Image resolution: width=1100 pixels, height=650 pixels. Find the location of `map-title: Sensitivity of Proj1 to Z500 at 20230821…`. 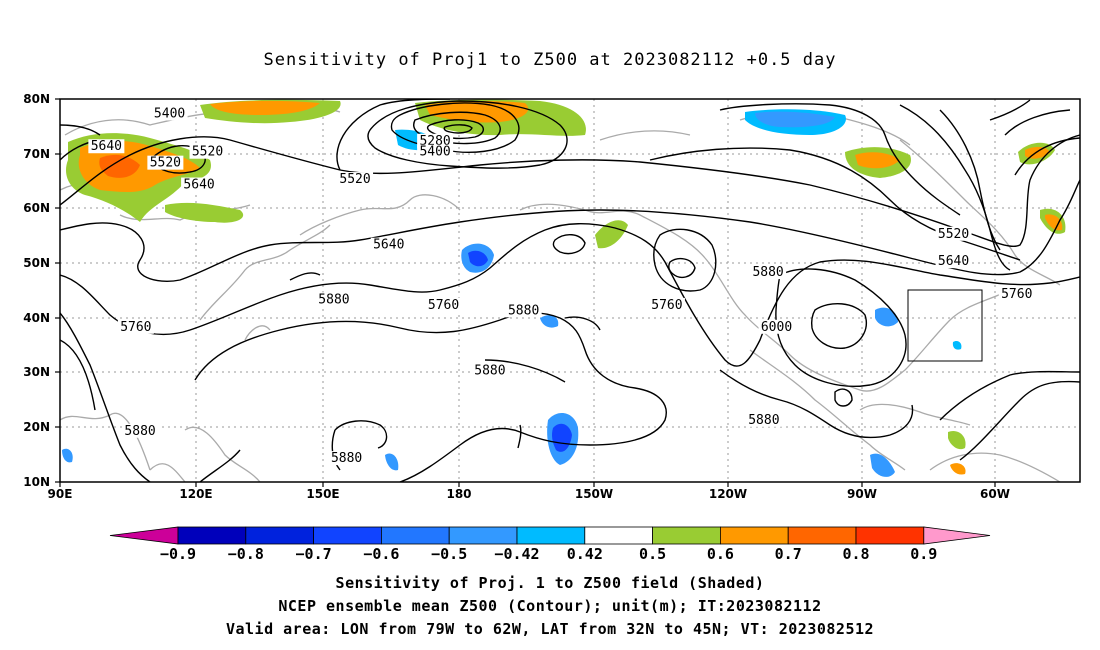

map-title: Sensitivity of Proj1 to Z500 at 20230821… is located at coordinates (550, 60).